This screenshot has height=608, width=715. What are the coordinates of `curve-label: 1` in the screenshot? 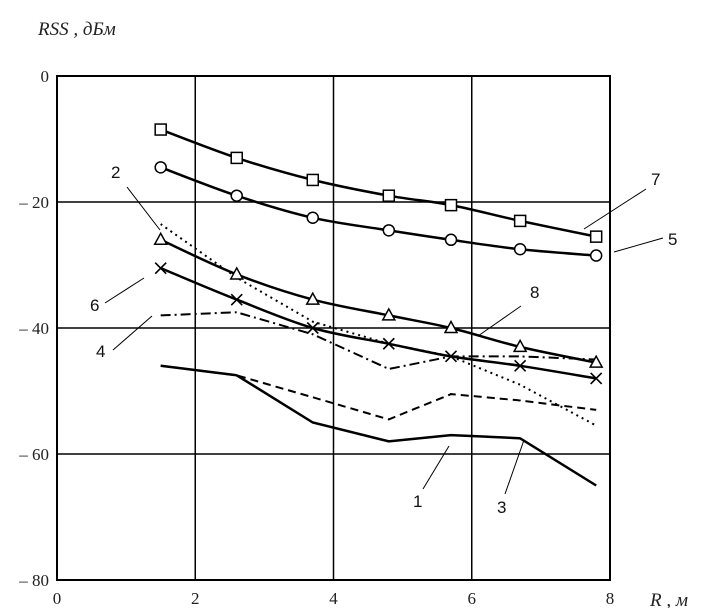 It's located at (417, 501).